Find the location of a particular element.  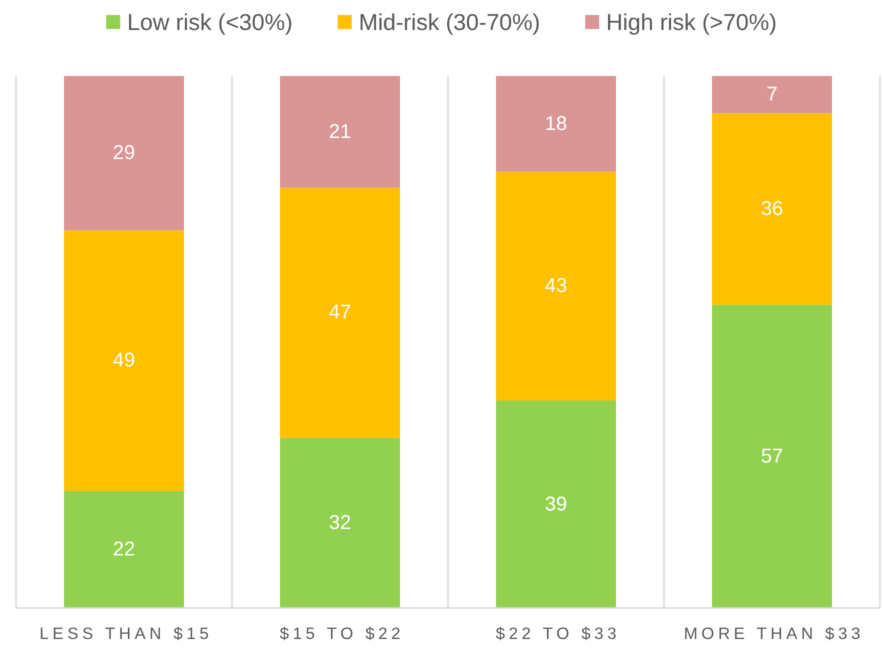

data-label: 32 is located at coordinates (340, 523).